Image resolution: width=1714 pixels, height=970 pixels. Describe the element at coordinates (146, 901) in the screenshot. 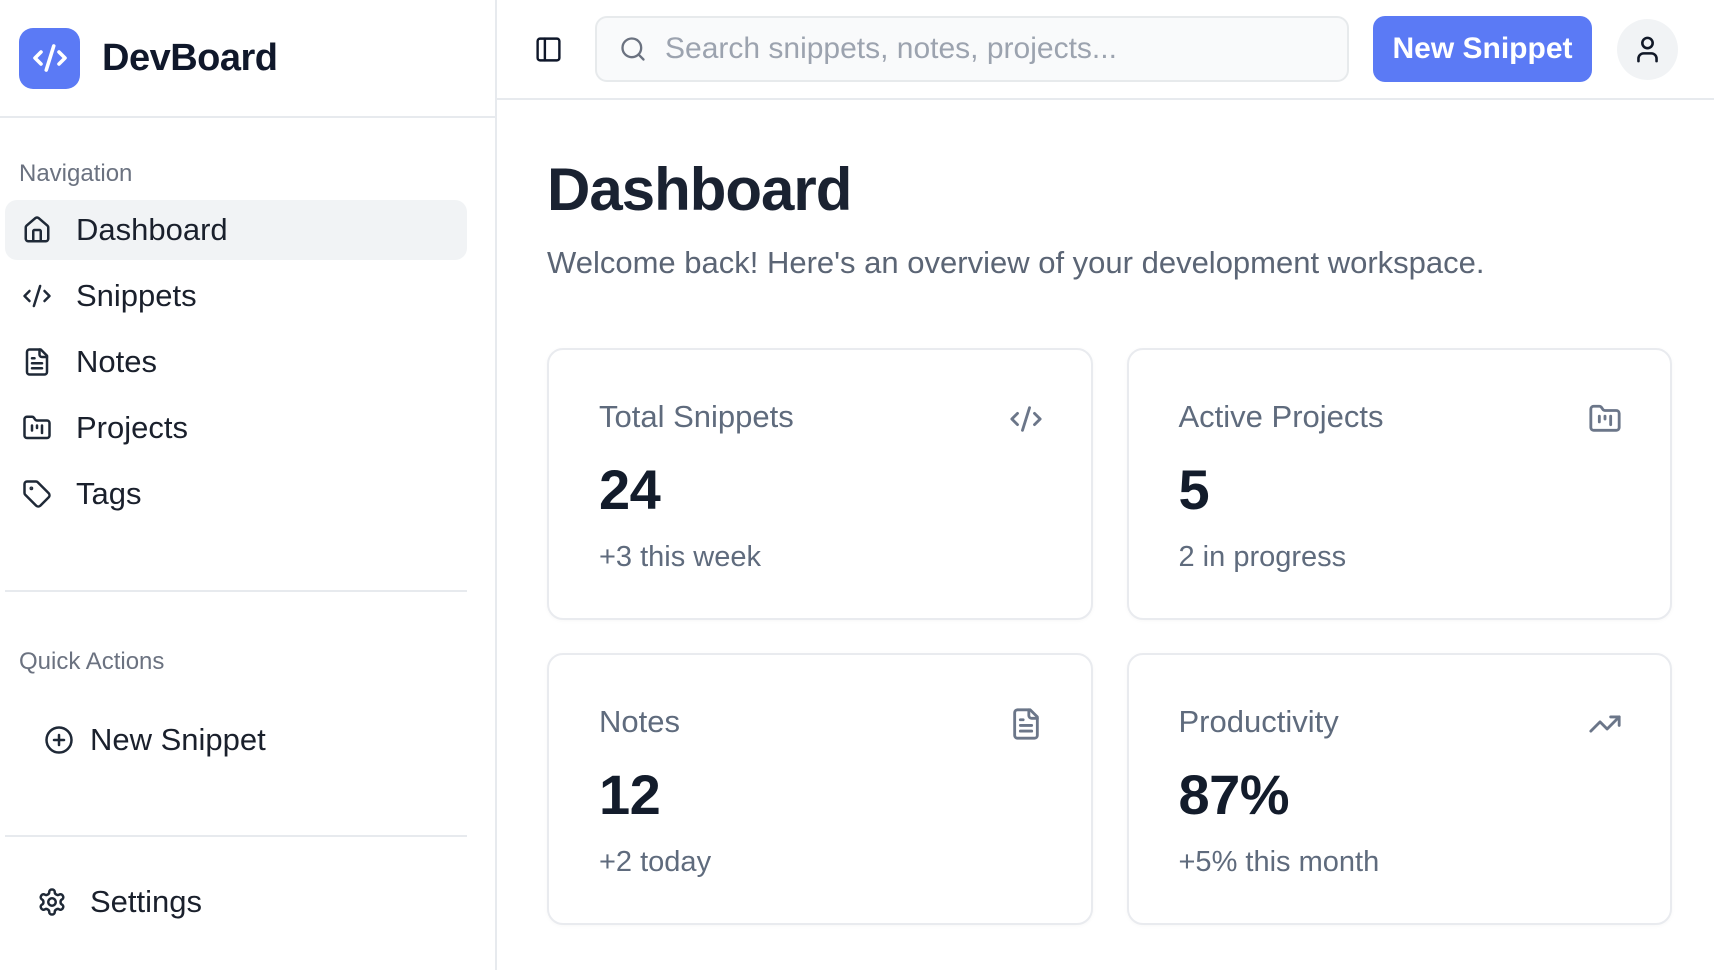

I see `sidebar-item-label: Settings` at that location.